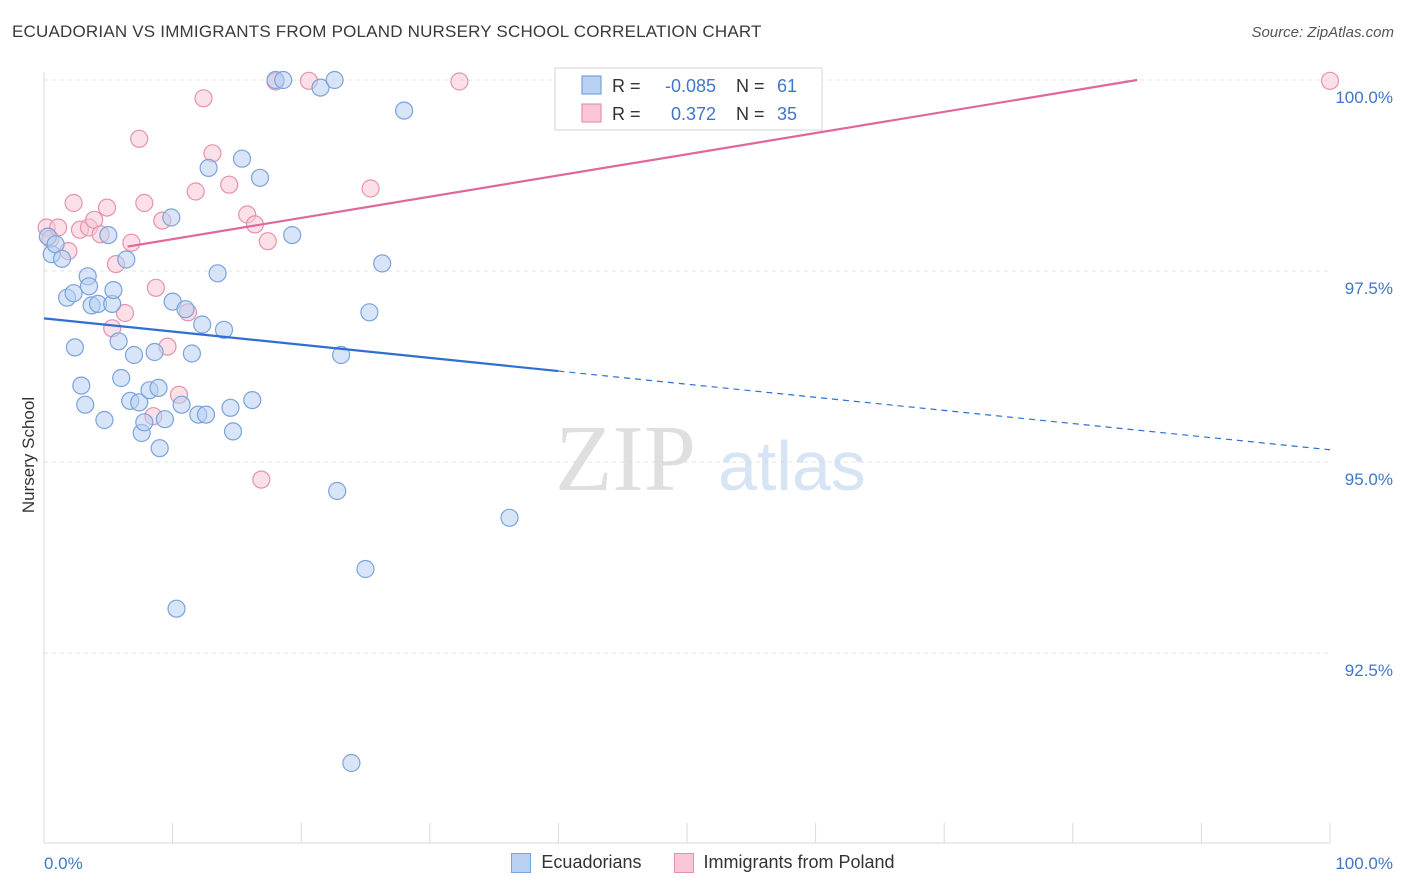 The image size is (1406, 892). What do you see at coordinates (944, 410) in the screenshot?
I see `trend-line-ecuadorians-extrapolated` at bounding box center [944, 410].